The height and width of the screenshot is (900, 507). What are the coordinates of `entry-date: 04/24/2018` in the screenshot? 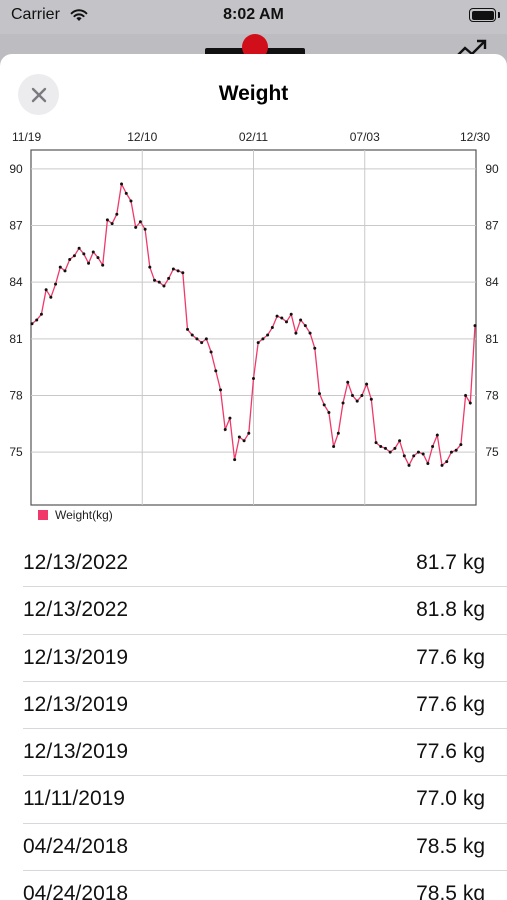 It's located at (76, 891).